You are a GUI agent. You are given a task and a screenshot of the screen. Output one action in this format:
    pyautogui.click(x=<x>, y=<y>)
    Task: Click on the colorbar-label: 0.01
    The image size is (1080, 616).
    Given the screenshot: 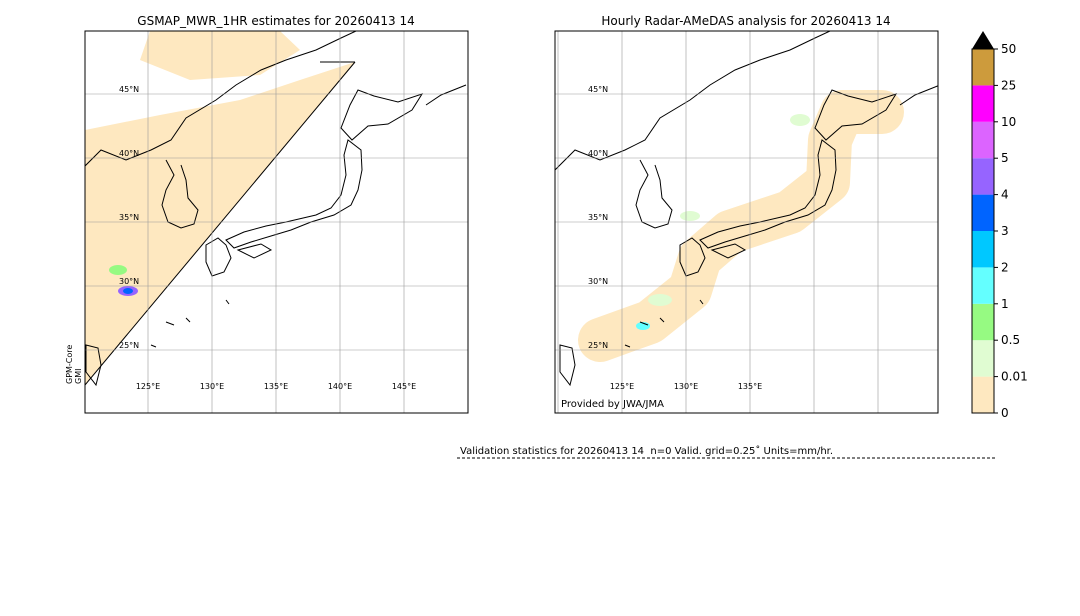 What is the action you would take?
    pyautogui.click(x=1014, y=377)
    